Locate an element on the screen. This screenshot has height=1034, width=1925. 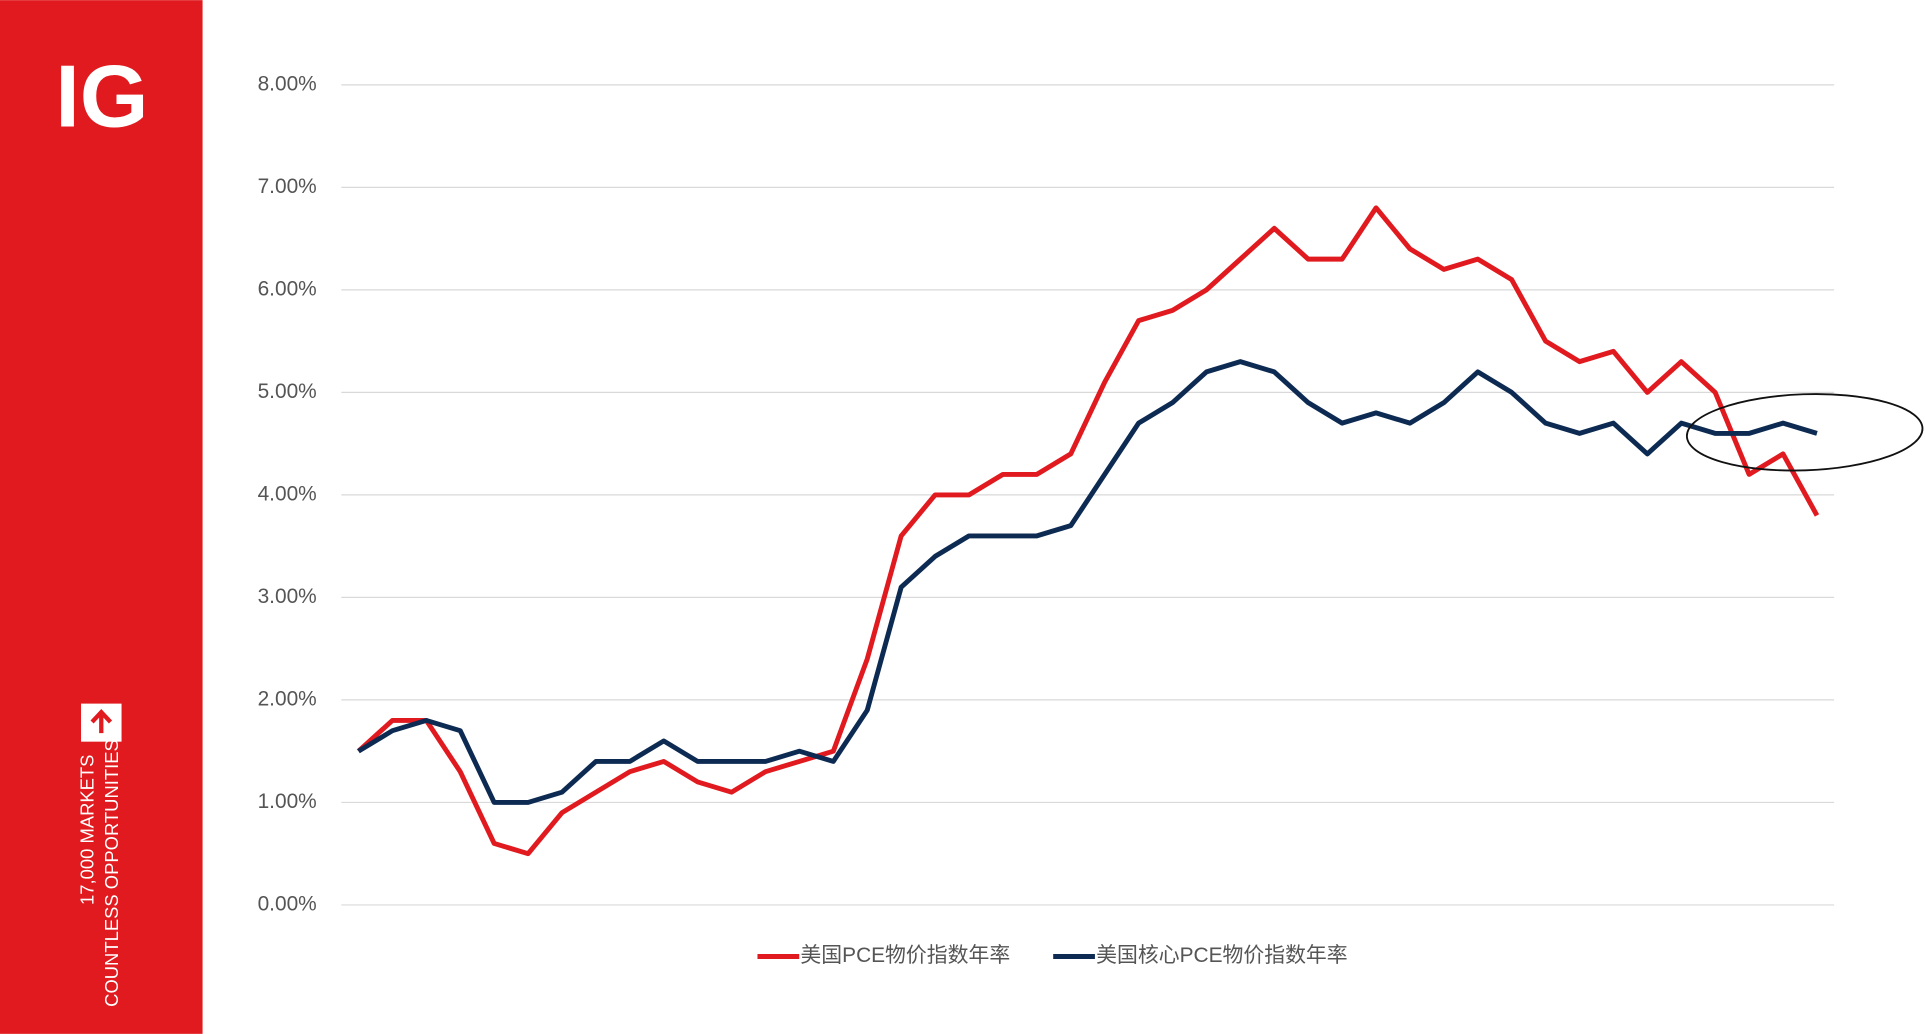
y-tick-label: 0.00% is located at coordinates (287, 903).